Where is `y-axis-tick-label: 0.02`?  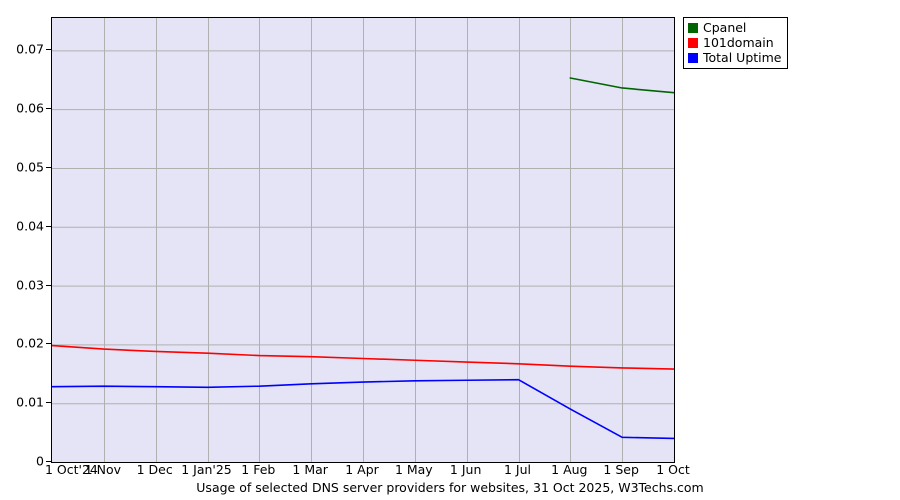 y-axis-tick-label: 0.02 is located at coordinates (30, 343).